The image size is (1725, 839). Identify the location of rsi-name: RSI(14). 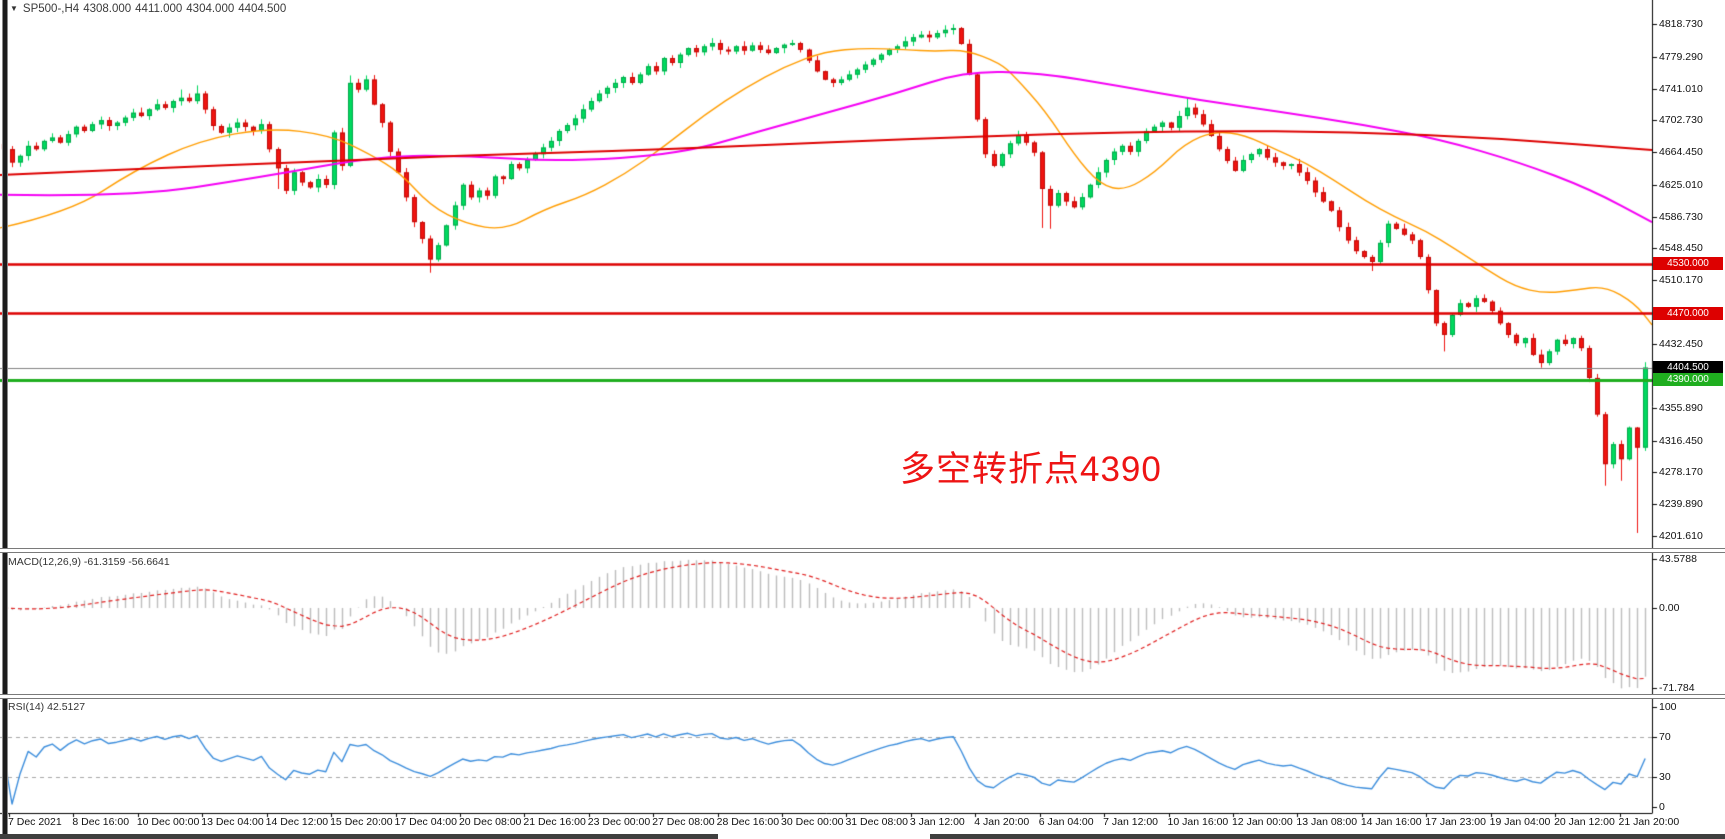
(26, 707).